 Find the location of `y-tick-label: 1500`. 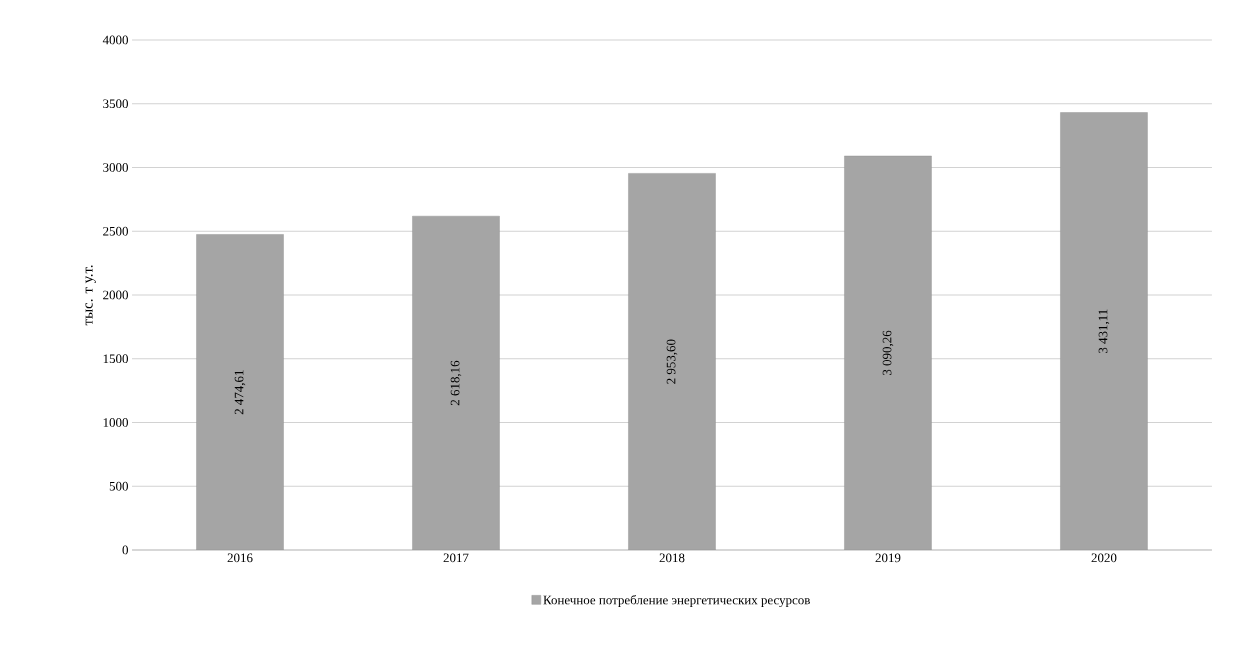

y-tick-label: 1500 is located at coordinates (115, 359).